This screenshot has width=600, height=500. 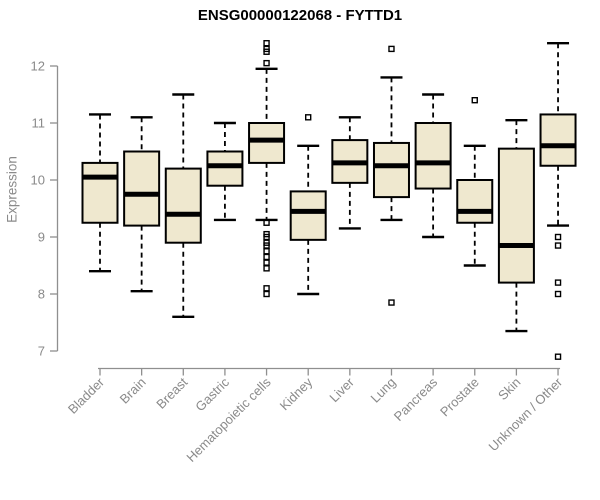 I want to click on y-tick-label: 12, so click(x=38, y=66).